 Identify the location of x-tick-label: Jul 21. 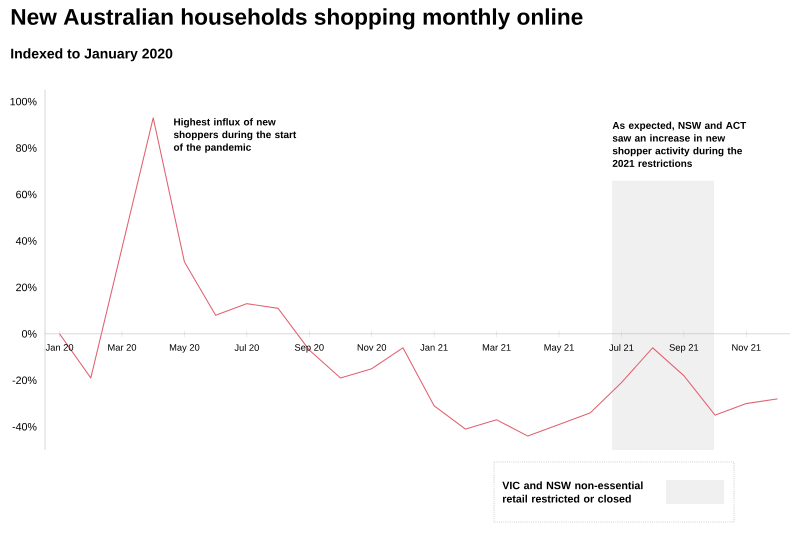
(621, 347).